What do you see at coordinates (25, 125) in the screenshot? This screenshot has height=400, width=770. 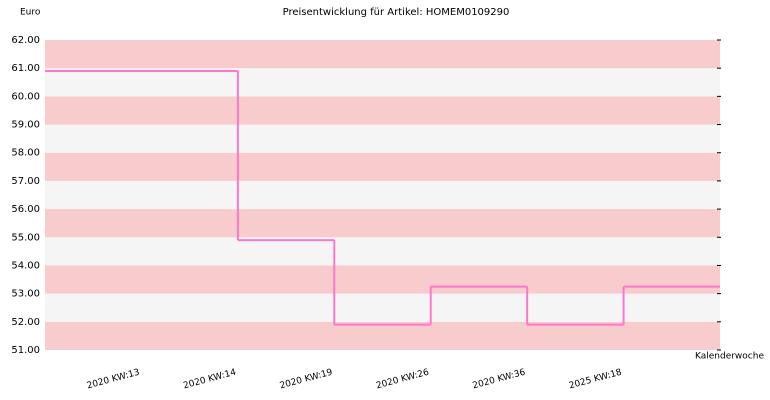 I see `y-tick-label: 59.00` at bounding box center [25, 125].